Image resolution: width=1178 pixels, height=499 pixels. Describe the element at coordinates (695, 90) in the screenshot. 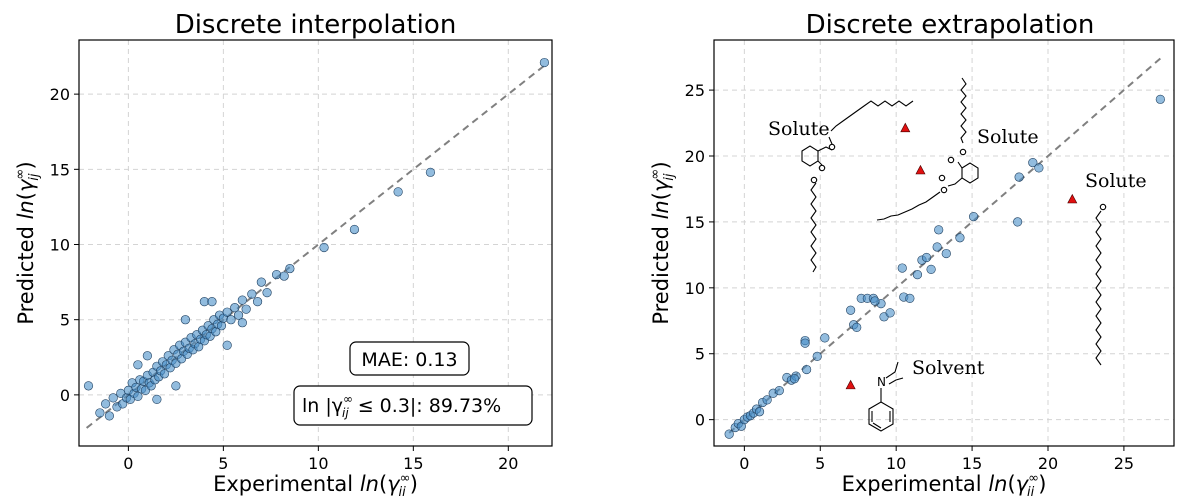

I see `y-tick-label: 25` at that location.